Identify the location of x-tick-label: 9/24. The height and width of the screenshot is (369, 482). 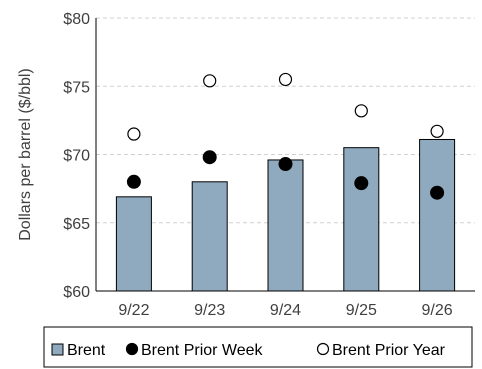
(285, 310).